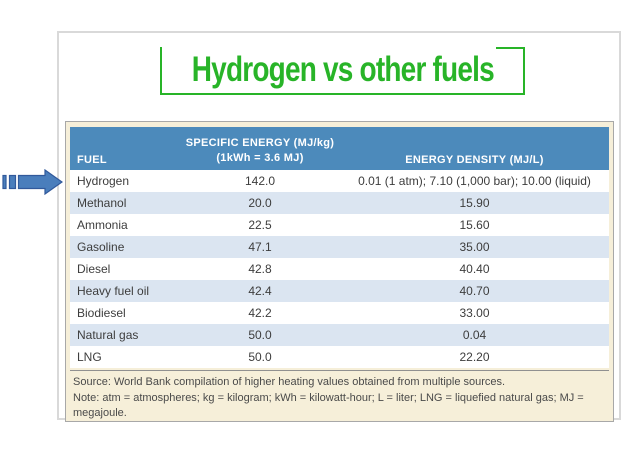 Image resolution: width=640 pixels, height=458 pixels. Describe the element at coordinates (474, 335) in the screenshot. I see `cell-energy-density: 0.04` at that location.